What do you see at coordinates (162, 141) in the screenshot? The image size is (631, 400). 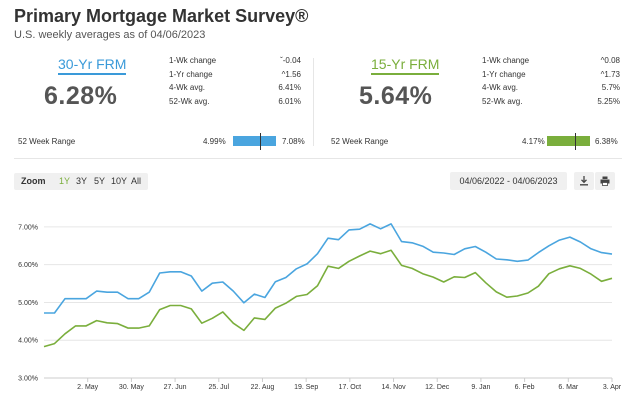 I see `frm30-range: 52 Week Range 4.99% 7.08%` at bounding box center [162, 141].